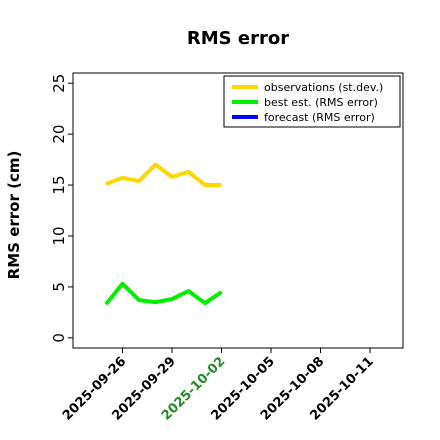 The image size is (440, 440). Describe the element at coordinates (59, 83) in the screenshot. I see `y-tick-label: 25` at that location.